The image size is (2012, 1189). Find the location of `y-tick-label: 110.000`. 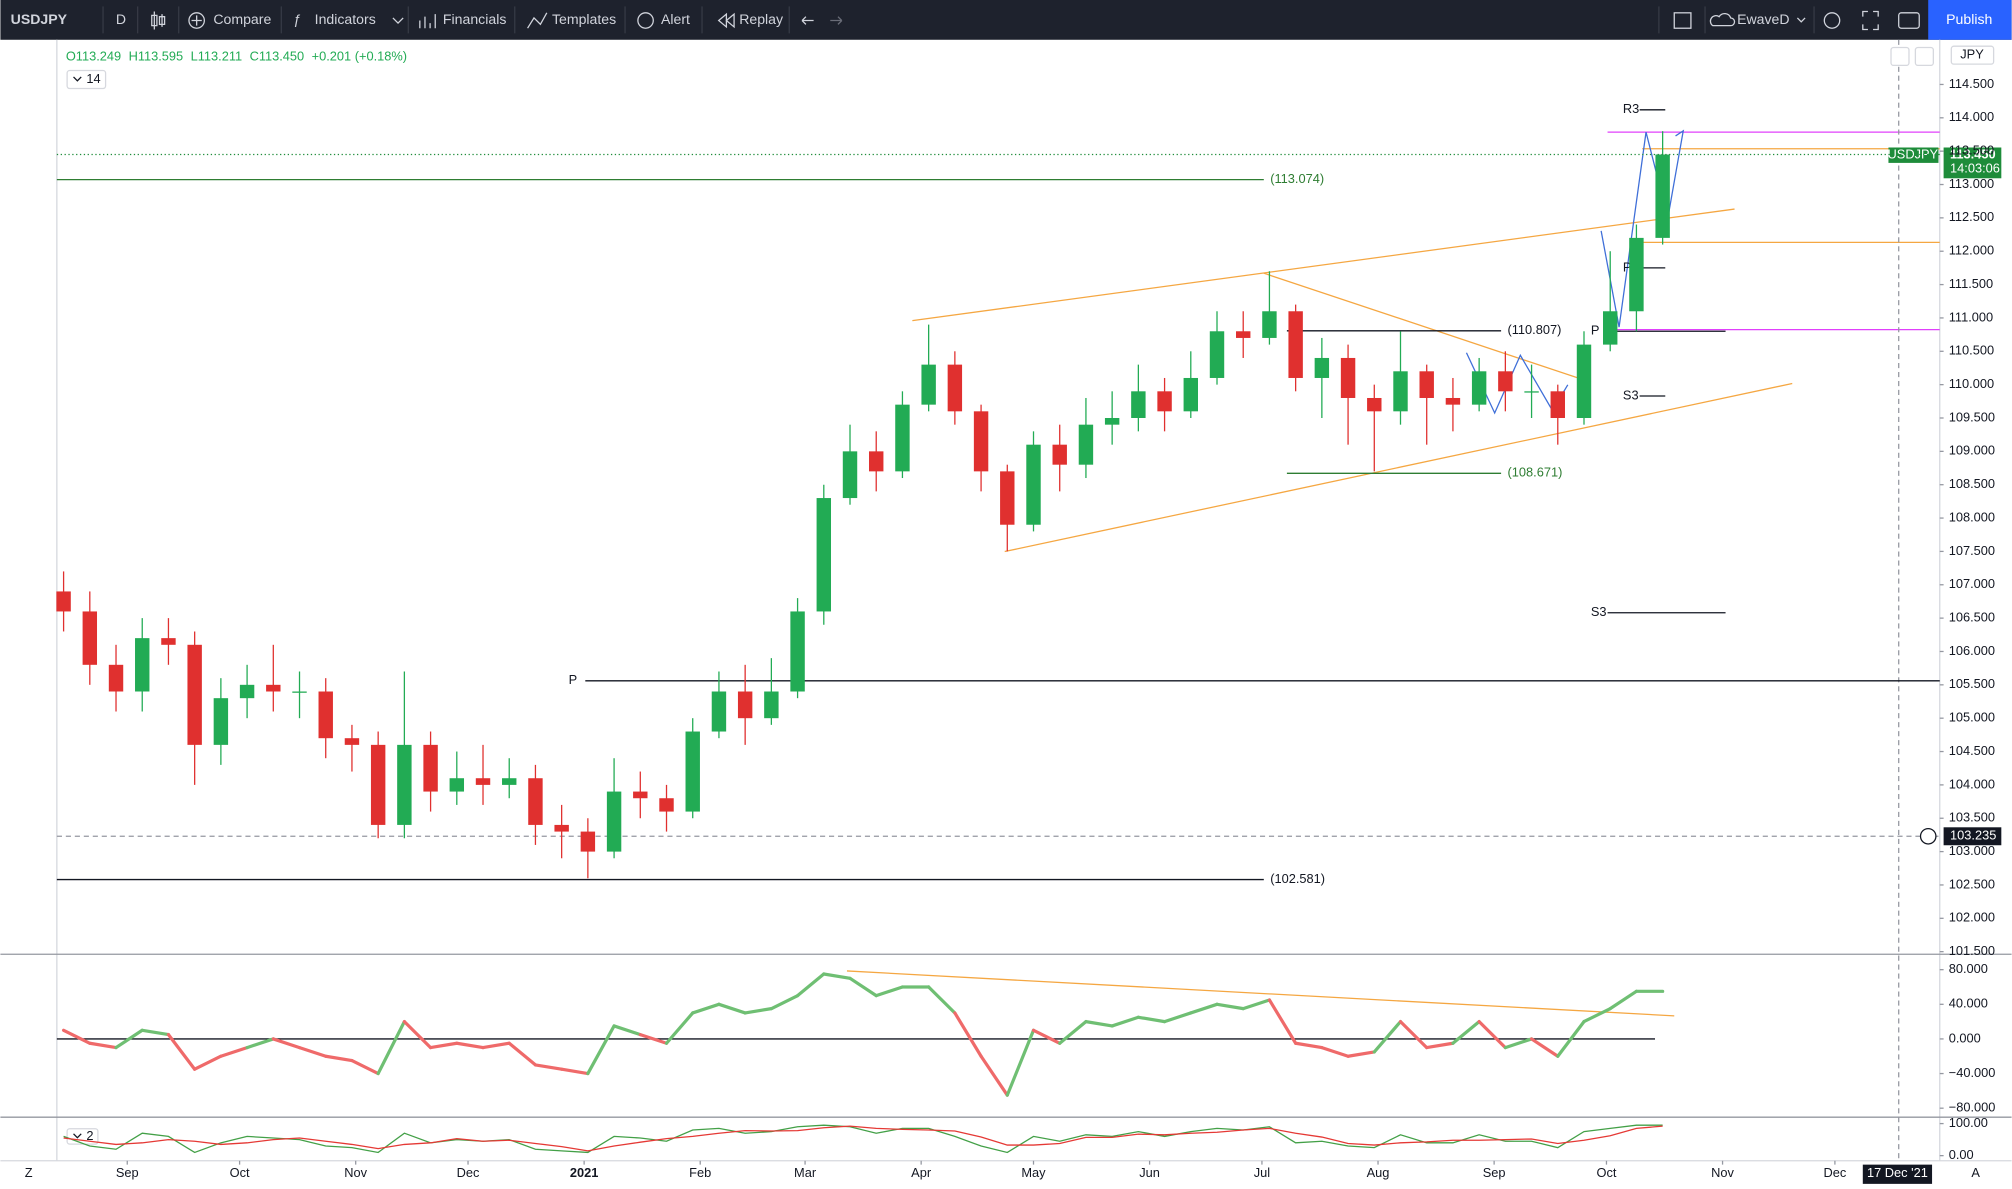

y-tick-label: 110.000 is located at coordinates (1971, 383).